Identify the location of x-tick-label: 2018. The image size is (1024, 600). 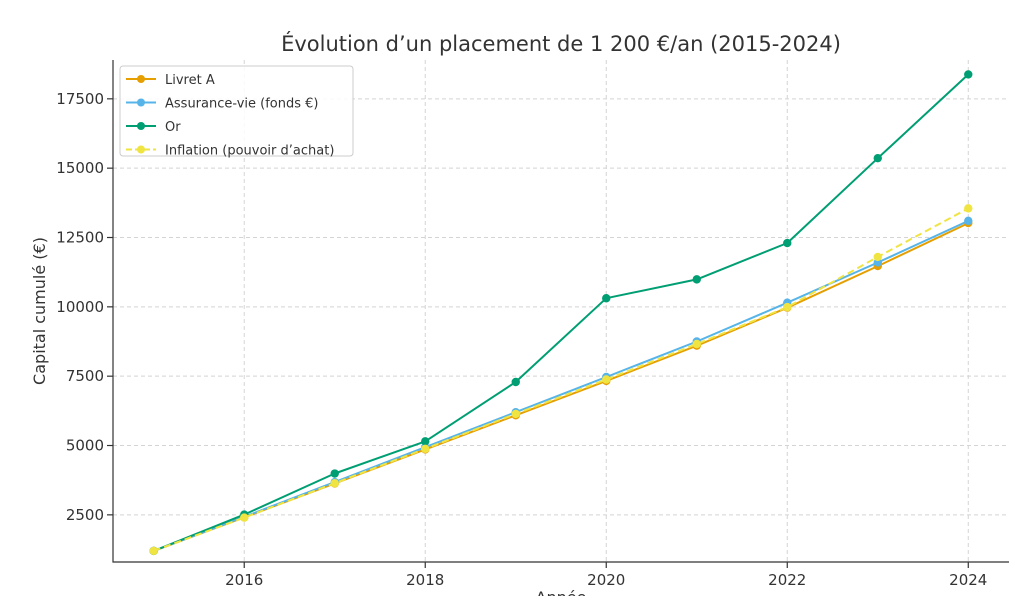
(425, 580).